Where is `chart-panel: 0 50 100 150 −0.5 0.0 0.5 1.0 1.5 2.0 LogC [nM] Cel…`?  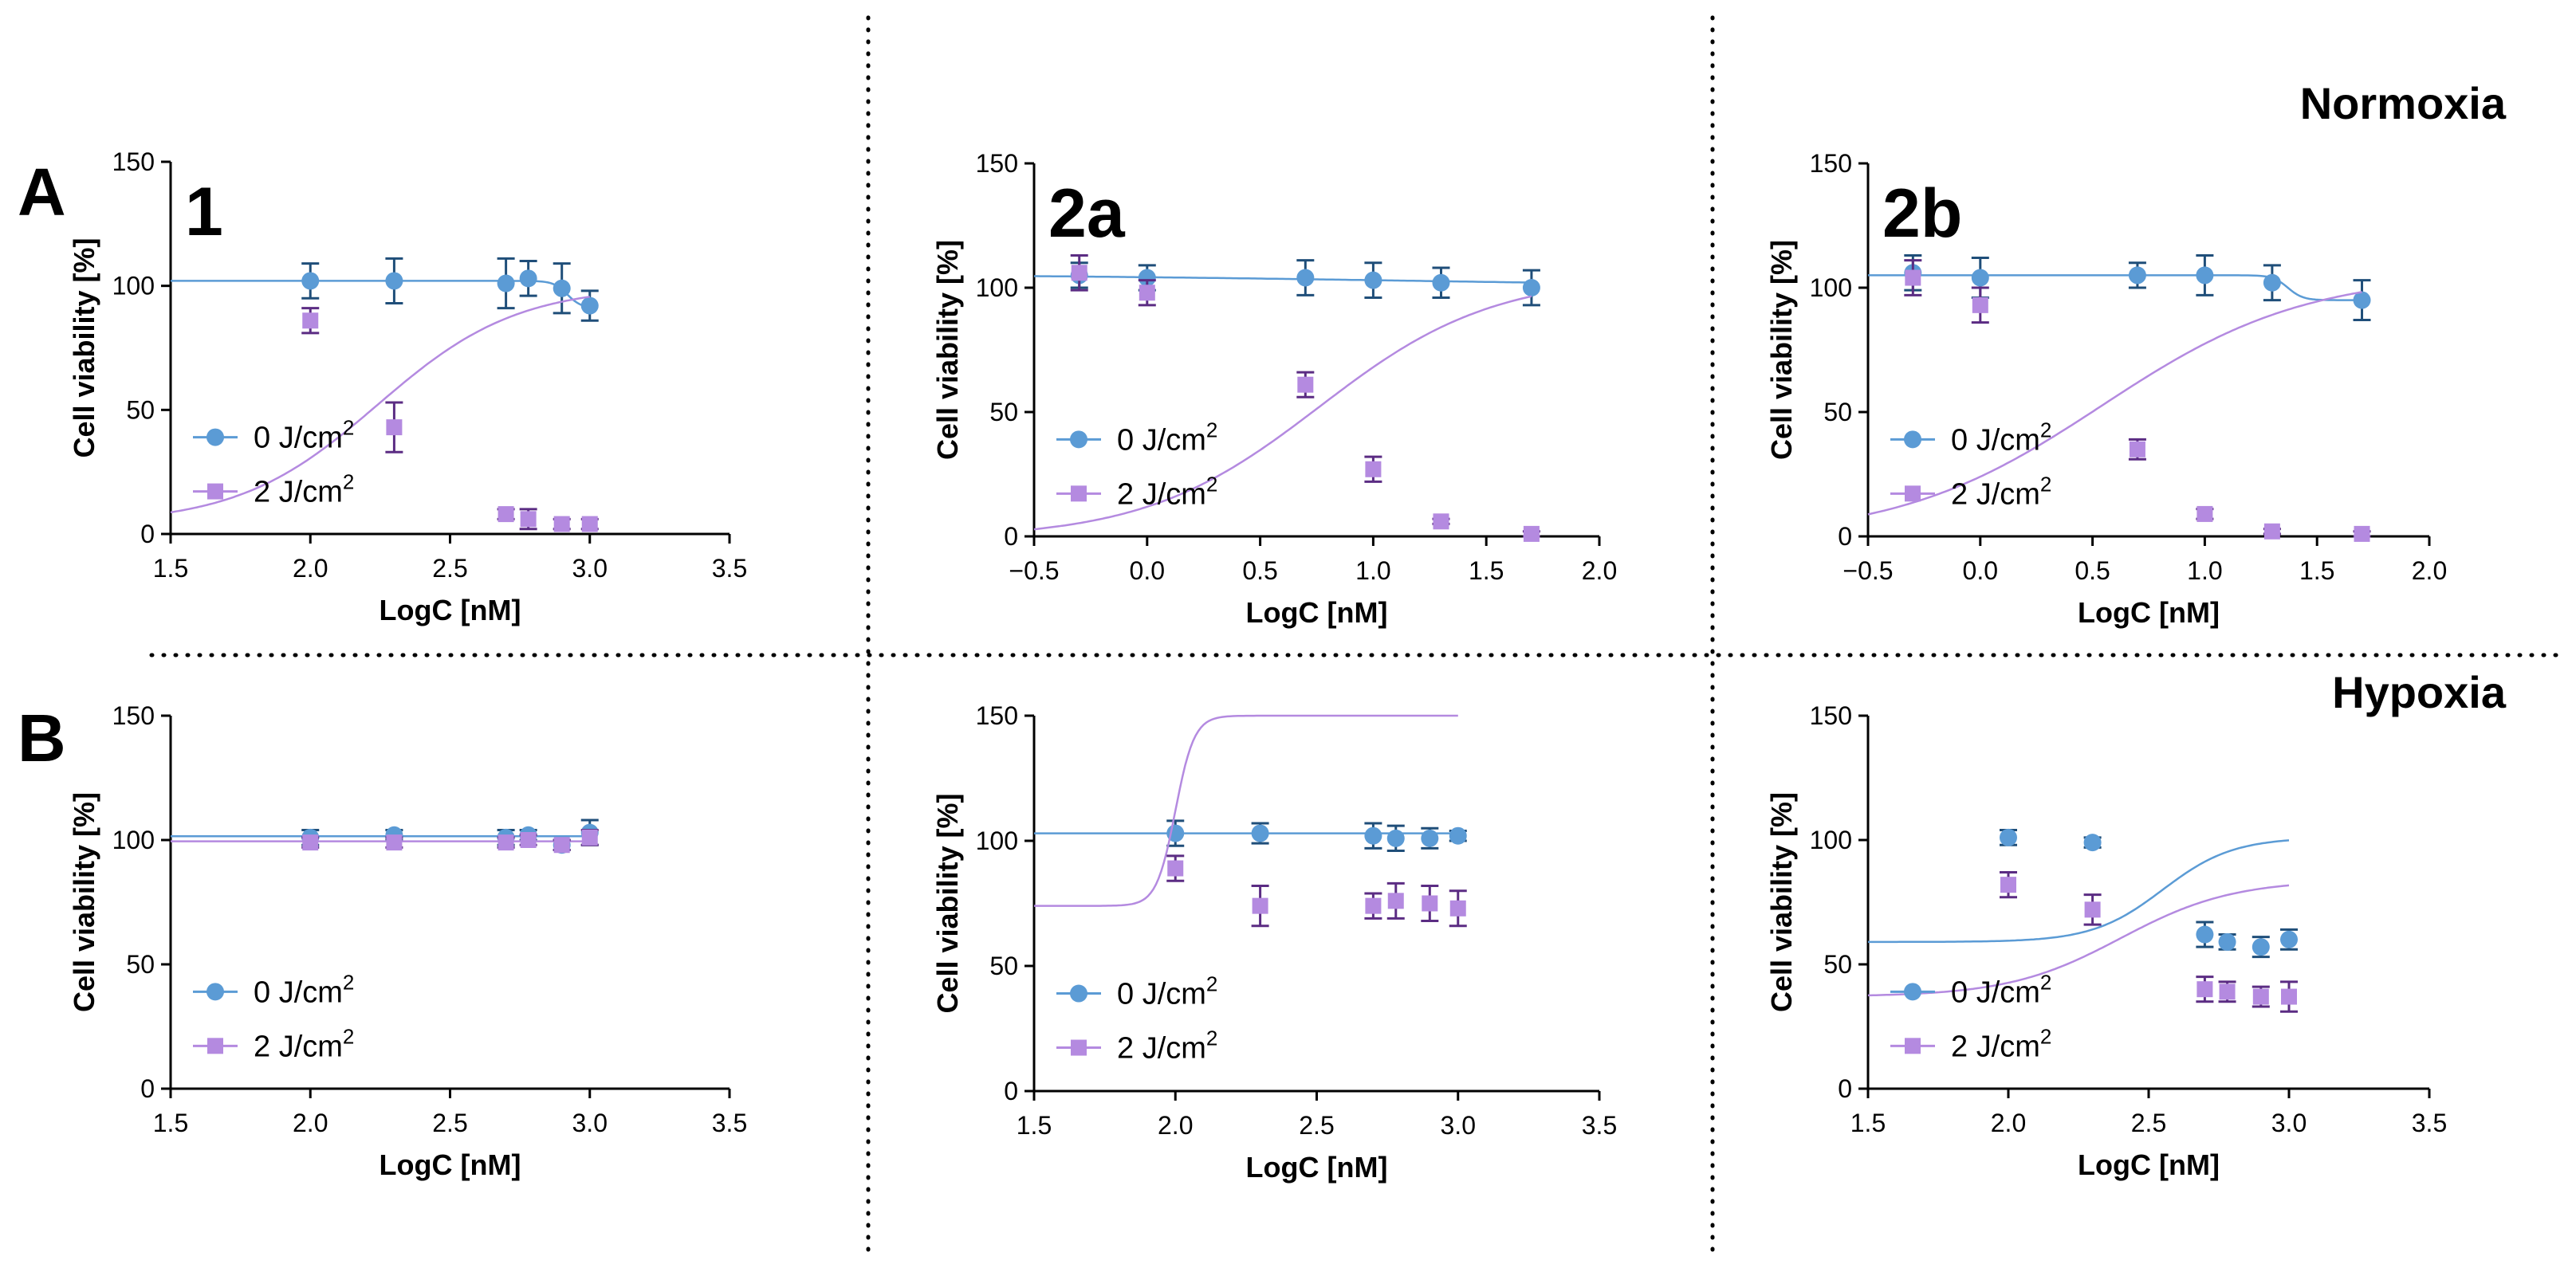 chart-panel: 0 50 100 150 −0.5 0.0 0.5 1.0 1.5 2.0 LogC [nM] Cel… is located at coordinates (2106, 389).